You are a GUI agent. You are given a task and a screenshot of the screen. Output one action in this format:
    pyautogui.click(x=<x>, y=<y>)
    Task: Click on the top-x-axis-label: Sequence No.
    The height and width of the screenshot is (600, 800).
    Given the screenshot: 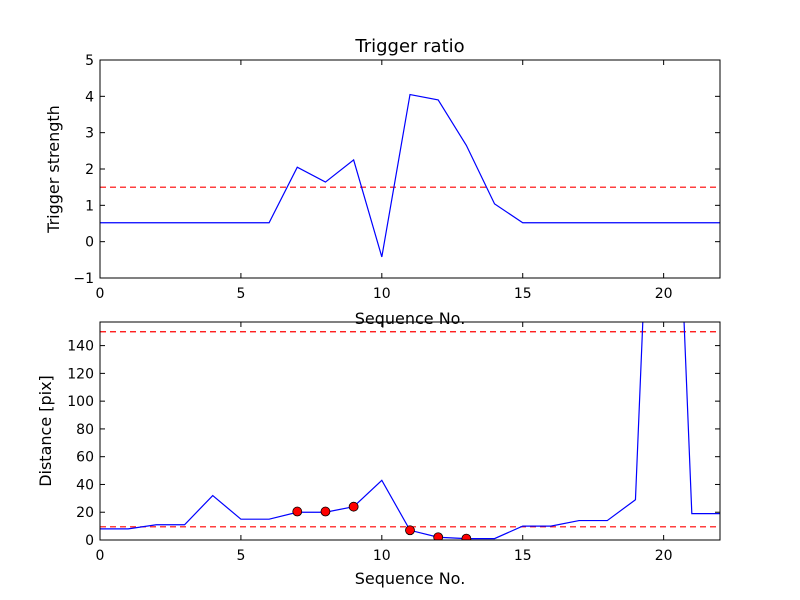 What is the action you would take?
    pyautogui.click(x=410, y=318)
    